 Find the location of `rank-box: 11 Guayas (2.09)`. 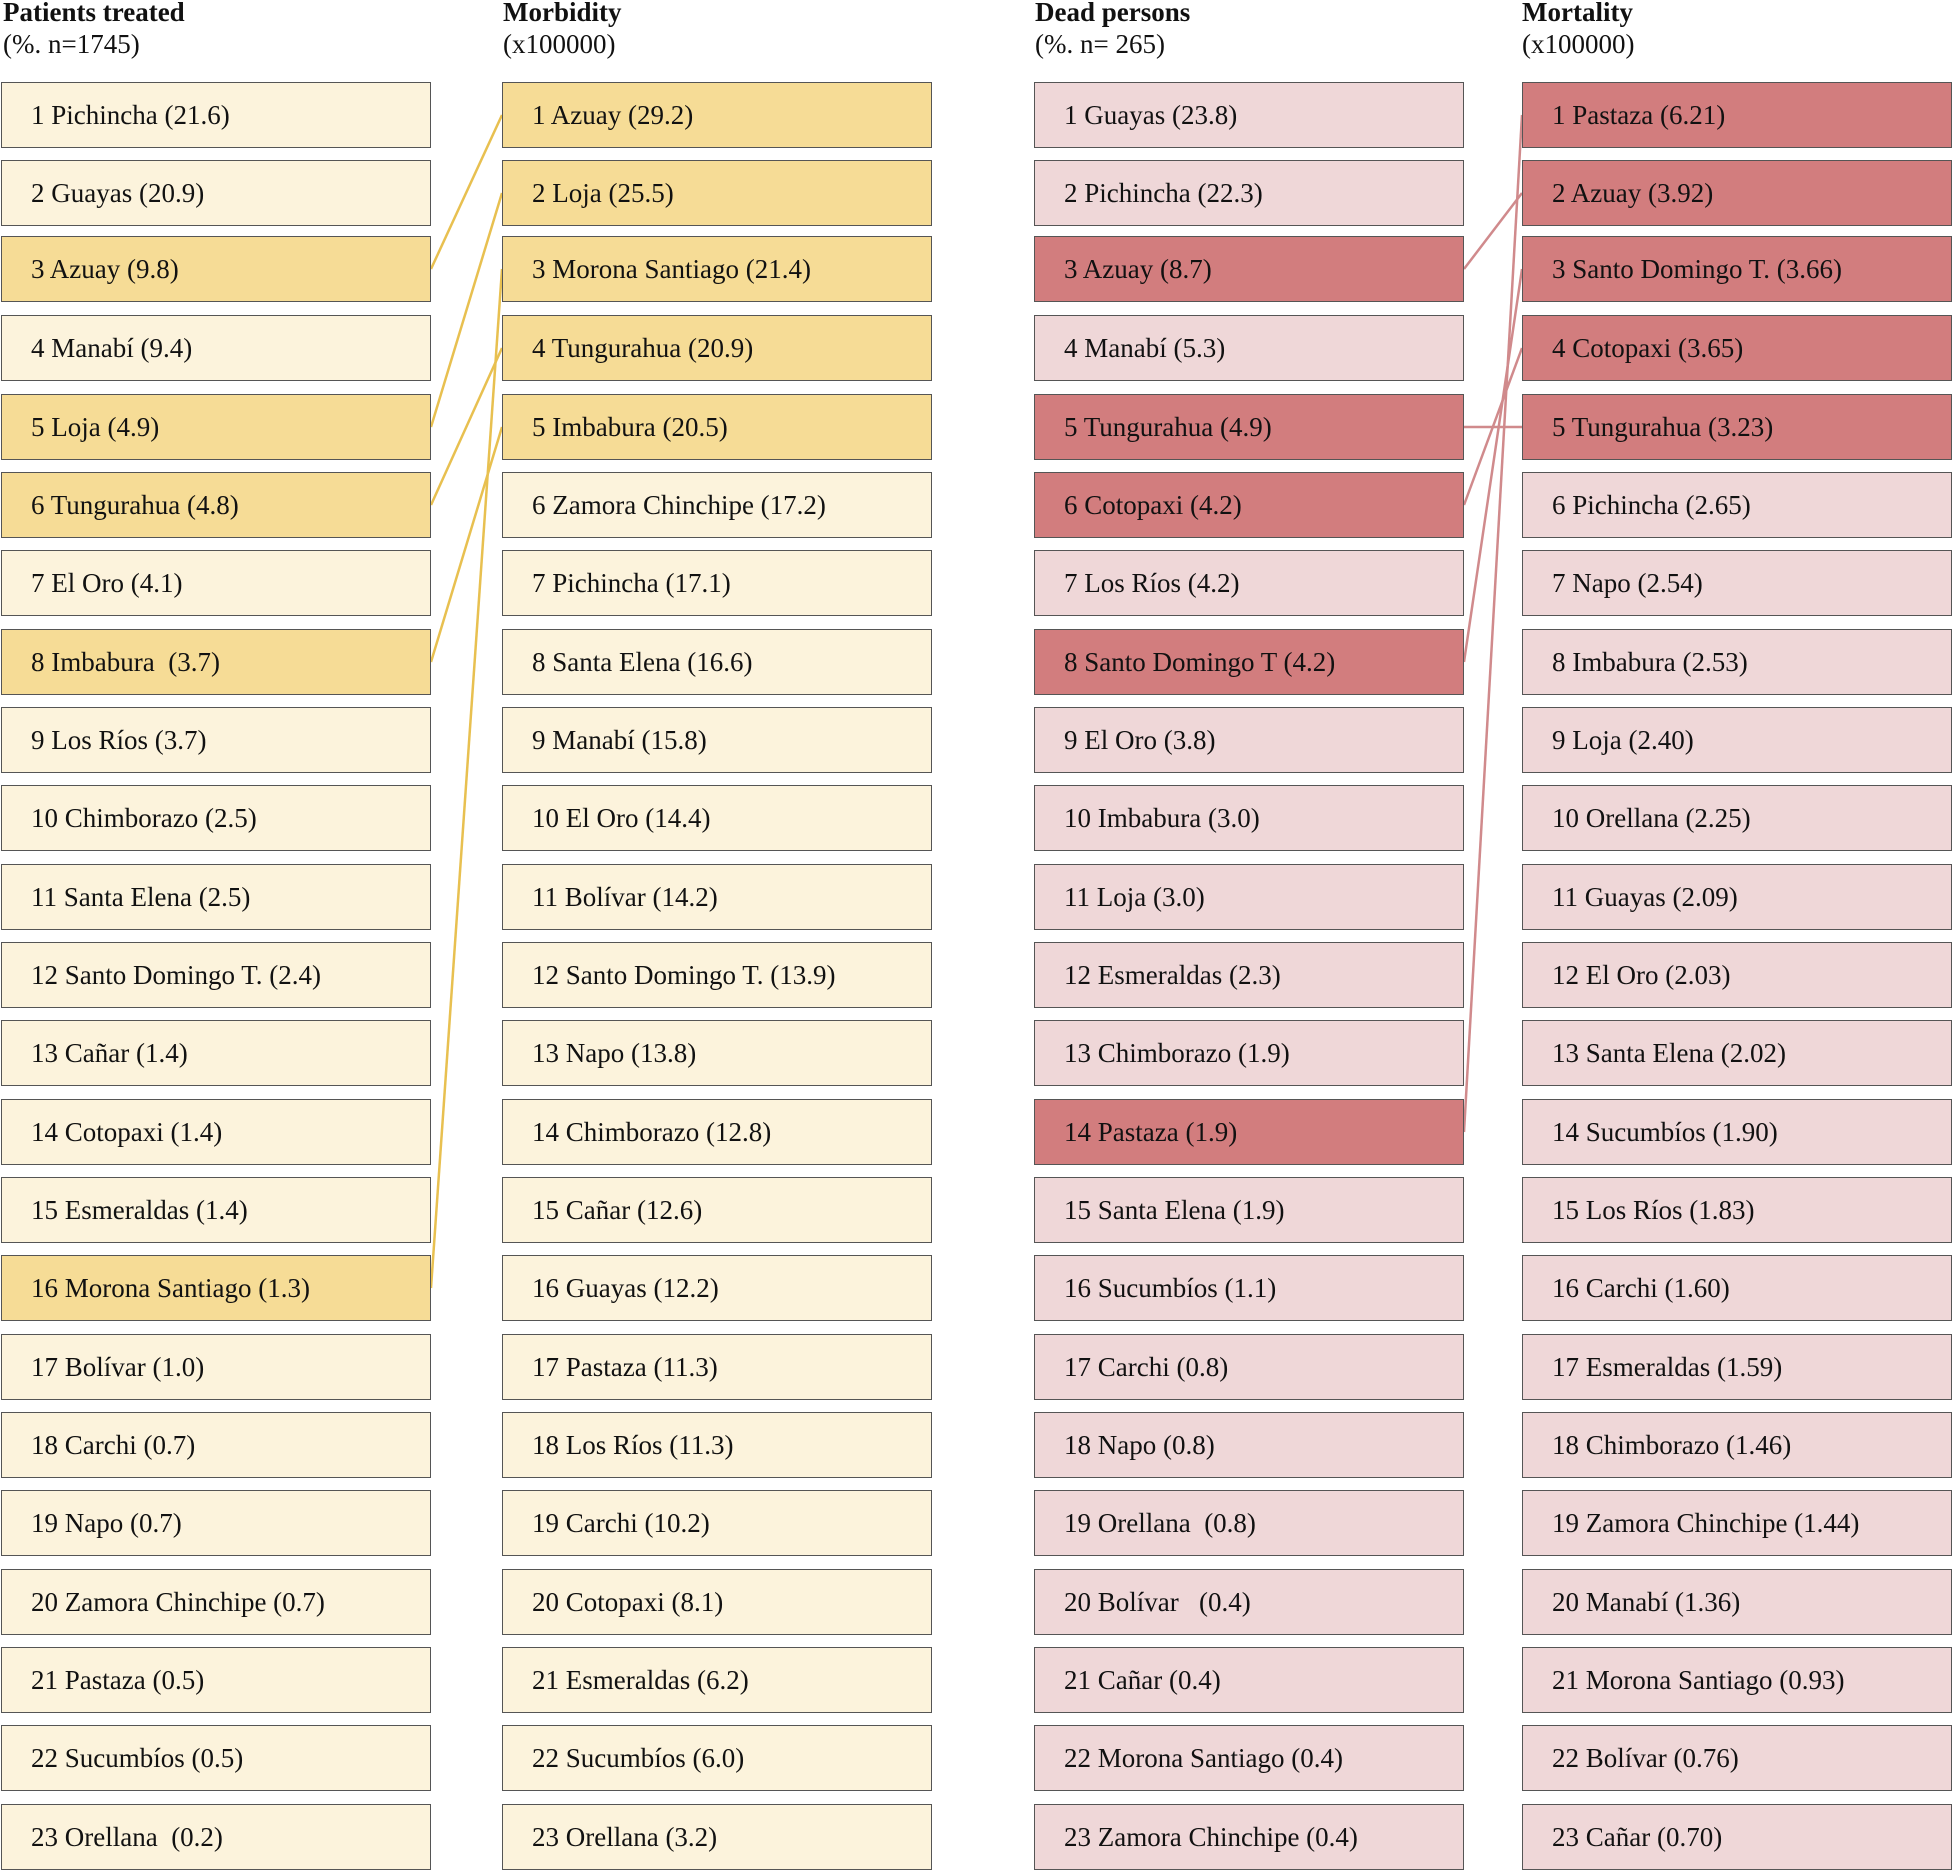

rank-box: 11 Guayas (2.09) is located at coordinates (1737, 897).